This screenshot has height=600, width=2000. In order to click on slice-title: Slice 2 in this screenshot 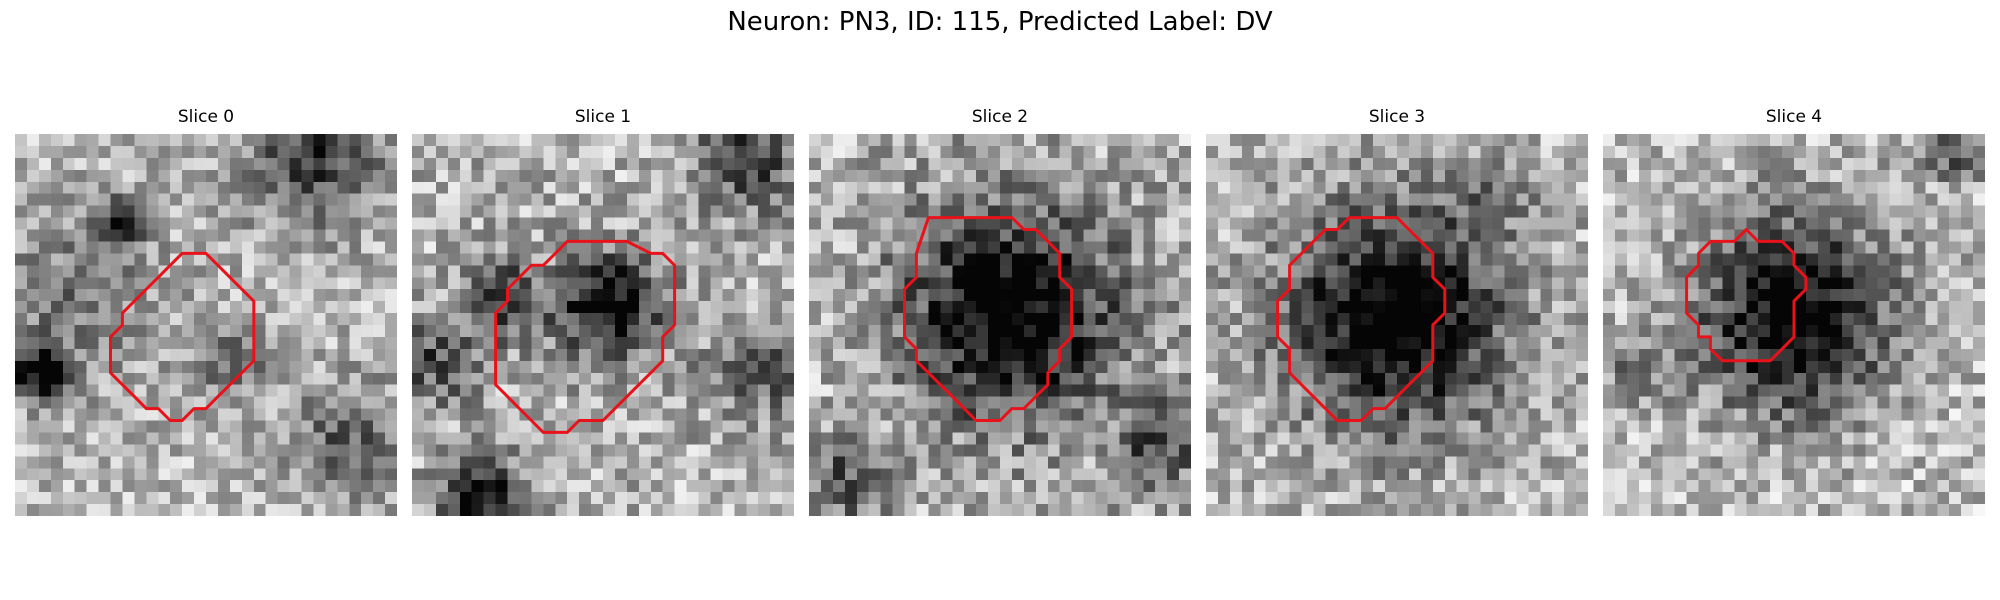, I will do `click(1000, 117)`.